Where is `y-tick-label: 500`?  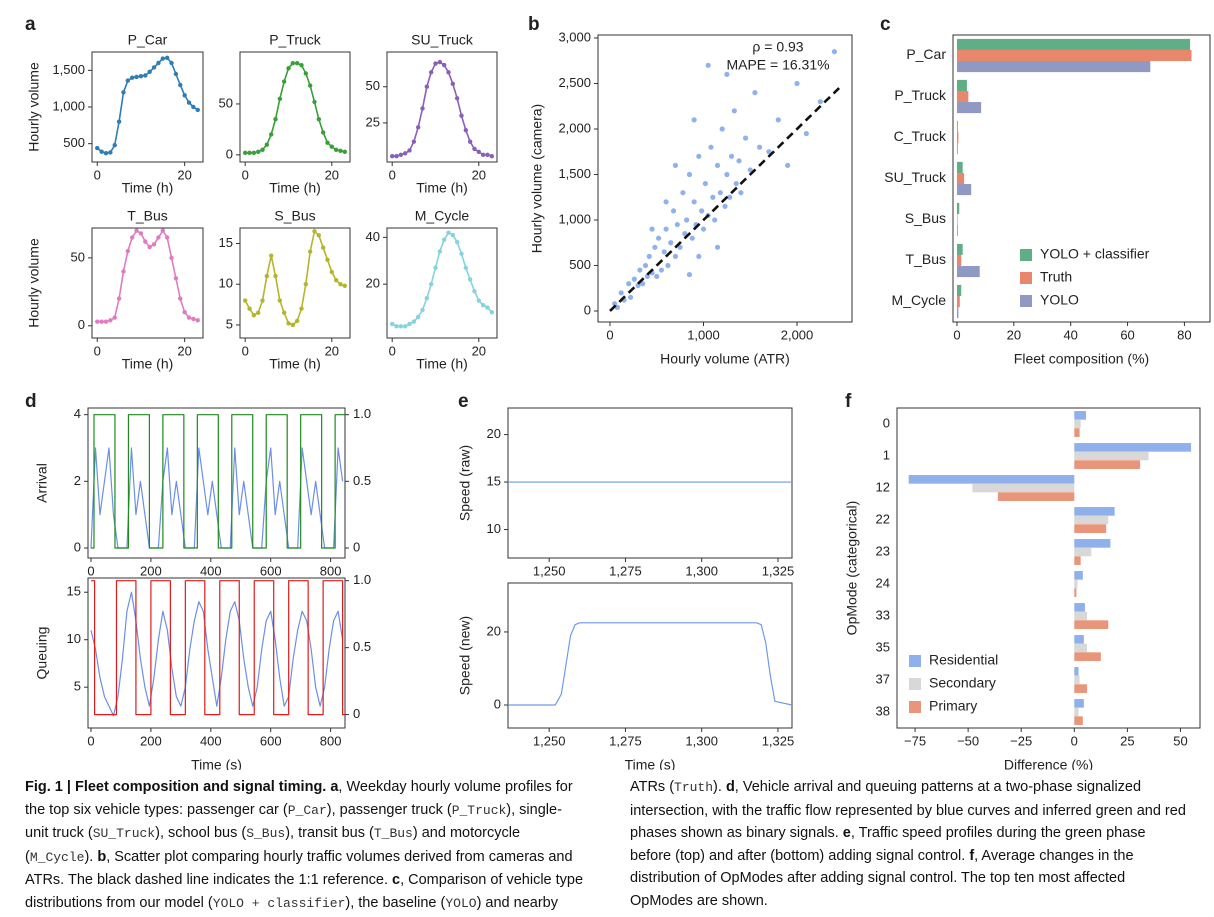
y-tick-label: 500 is located at coordinates (580, 264).